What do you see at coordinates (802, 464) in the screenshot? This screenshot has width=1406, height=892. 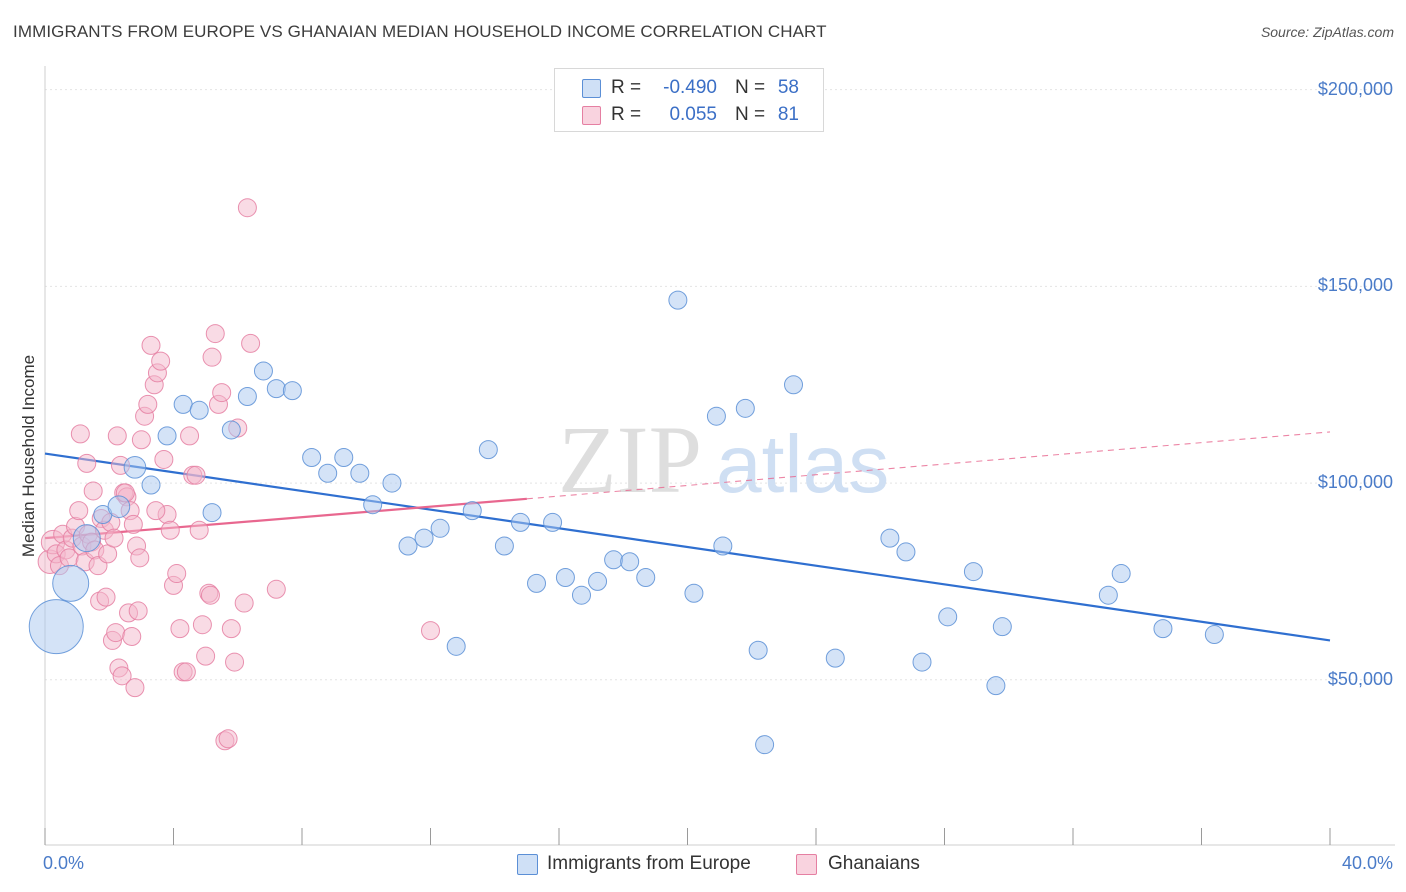 I see `watermark-atlas: atlas` at bounding box center [802, 464].